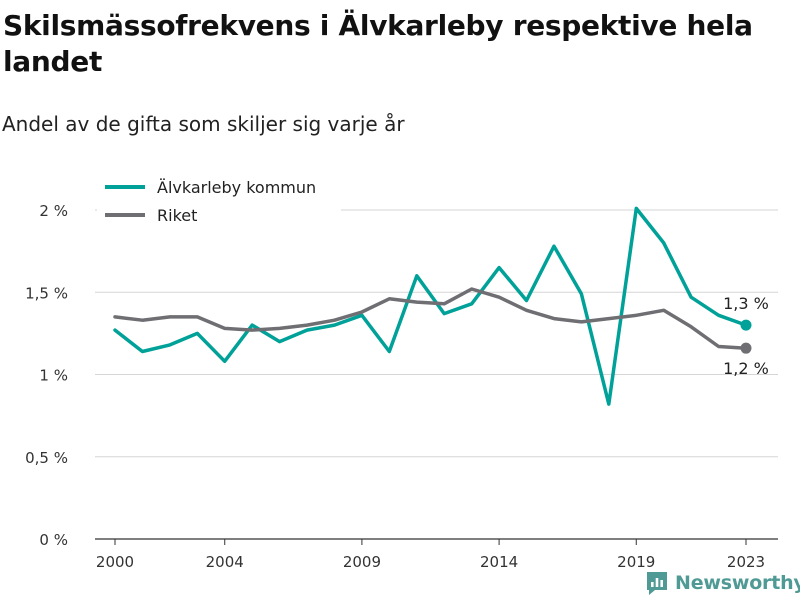  I want to click on series-end-label-riket: 1,2 %, so click(746, 368).